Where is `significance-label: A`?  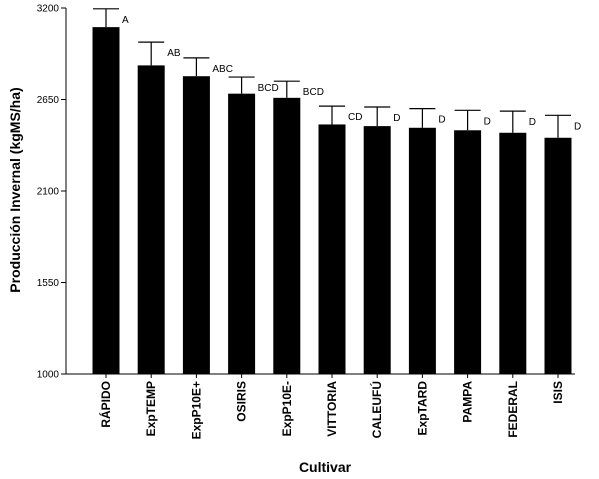 significance-label: A is located at coordinates (125, 20).